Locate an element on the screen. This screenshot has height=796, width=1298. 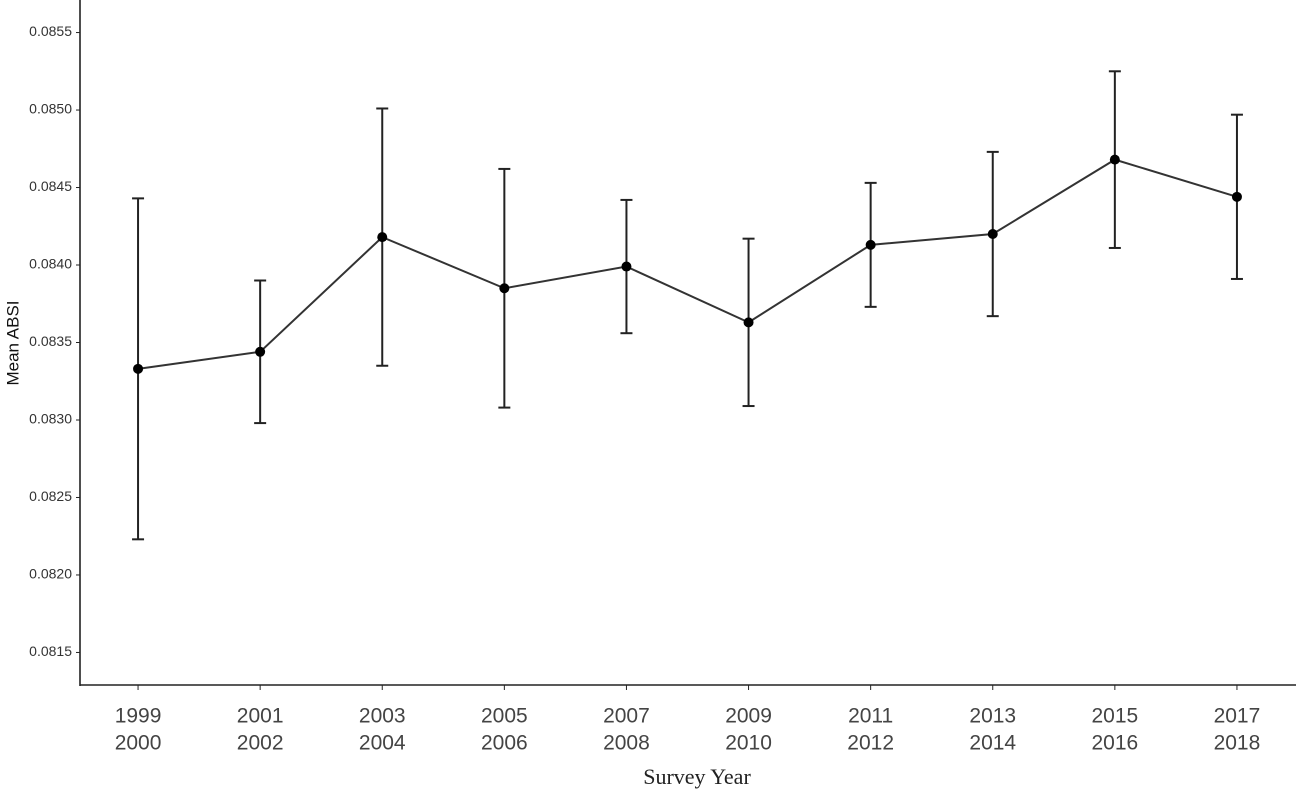
x-tick-label: 2003 is located at coordinates (382, 716).